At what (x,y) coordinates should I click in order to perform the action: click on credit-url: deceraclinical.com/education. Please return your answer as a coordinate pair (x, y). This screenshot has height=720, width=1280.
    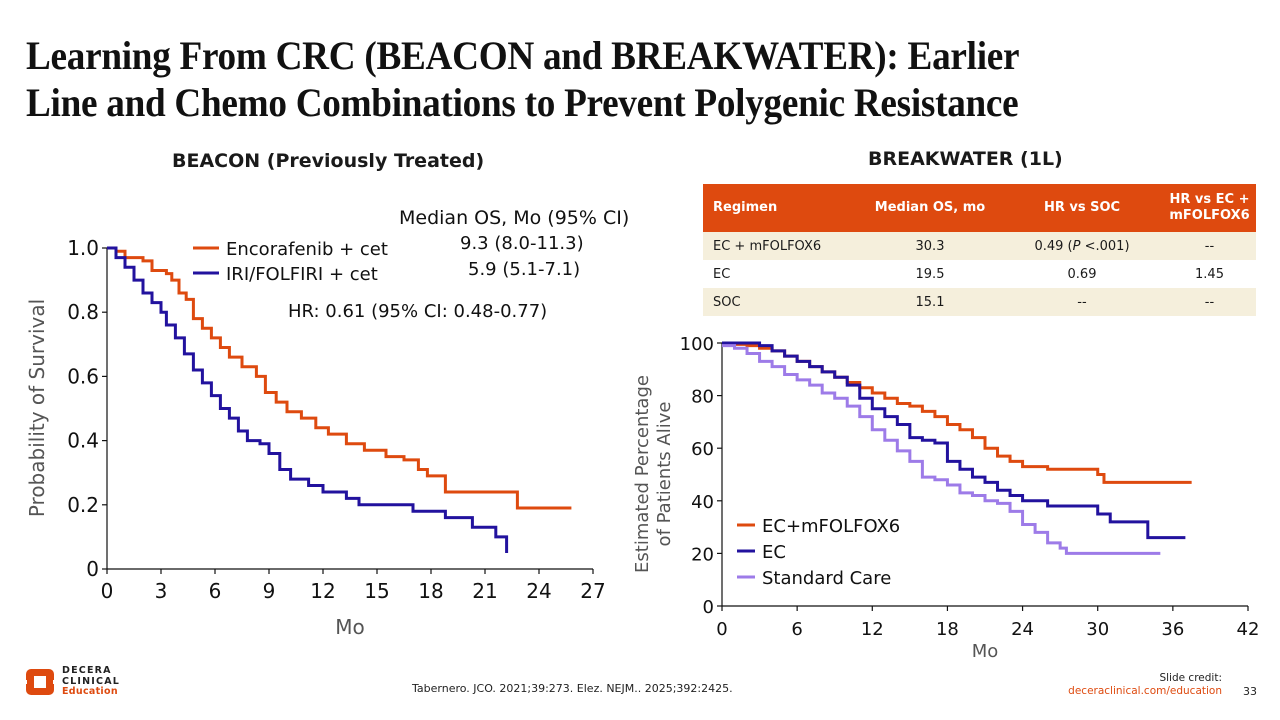
    Looking at the image, I should click on (1145, 691).